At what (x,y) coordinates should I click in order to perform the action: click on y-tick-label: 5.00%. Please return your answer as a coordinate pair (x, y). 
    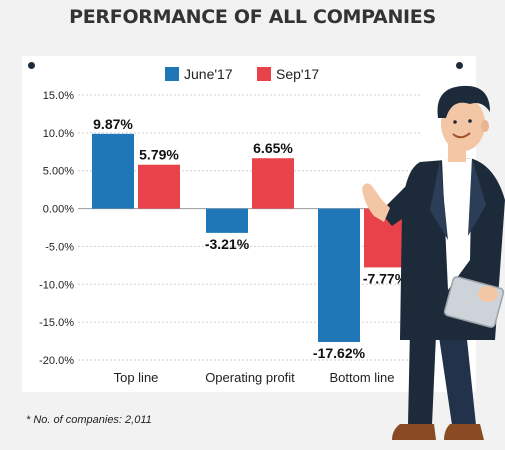
    Looking at the image, I should click on (58, 172).